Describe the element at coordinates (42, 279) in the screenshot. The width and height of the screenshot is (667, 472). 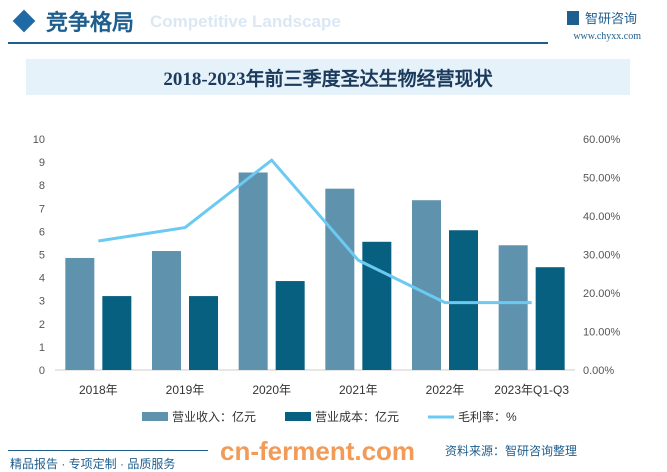
I see `y-tick-label: 4` at that location.